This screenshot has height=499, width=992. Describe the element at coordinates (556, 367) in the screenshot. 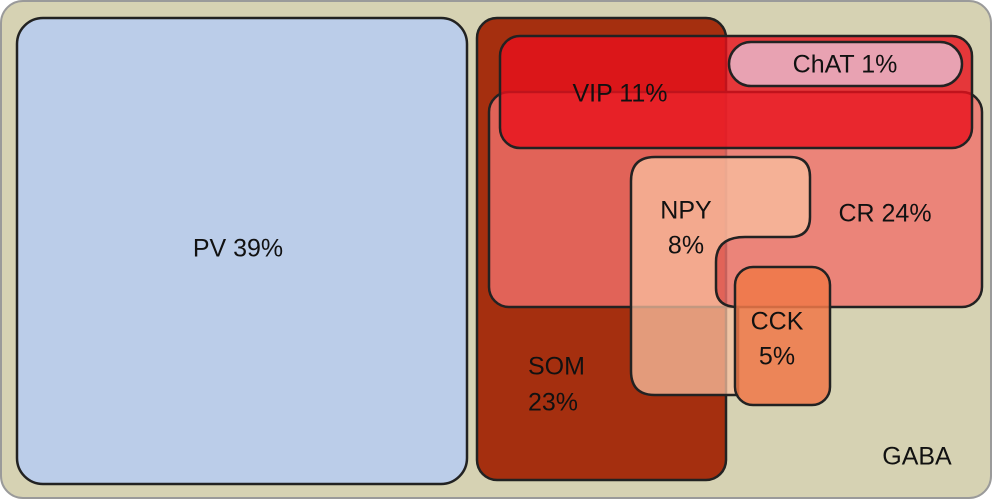

I see `som-label: SOM` at that location.